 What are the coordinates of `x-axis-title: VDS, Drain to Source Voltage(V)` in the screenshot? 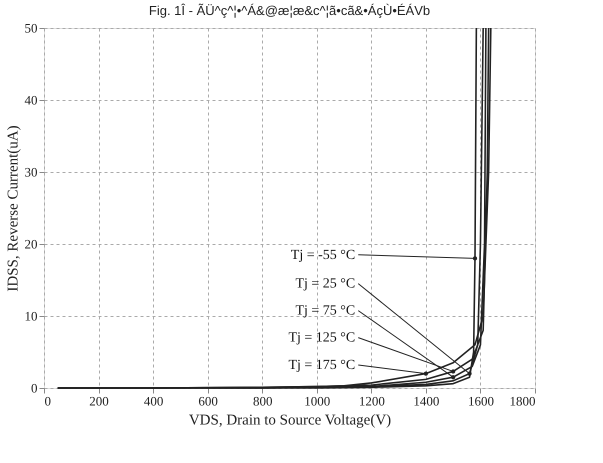 It's located at (290, 420).